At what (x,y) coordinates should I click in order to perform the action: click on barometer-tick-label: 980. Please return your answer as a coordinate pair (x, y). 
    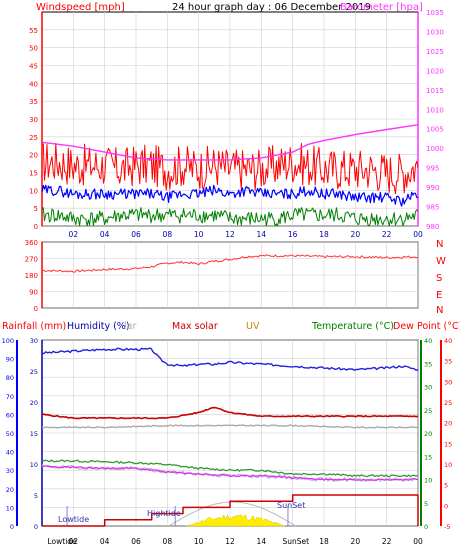
    Looking at the image, I should click on (432, 227).